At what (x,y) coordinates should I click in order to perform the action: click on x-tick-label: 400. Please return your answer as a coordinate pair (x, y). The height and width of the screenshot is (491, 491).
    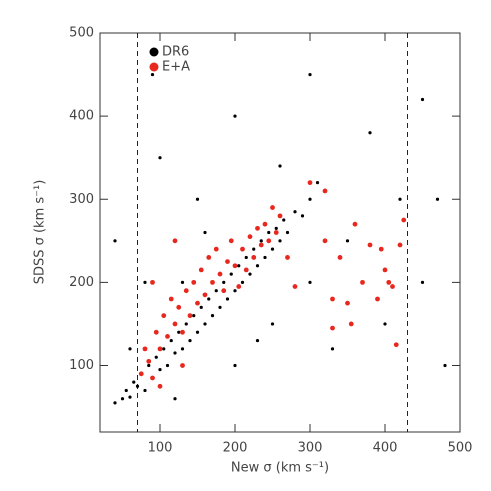
    Looking at the image, I should click on (385, 448).